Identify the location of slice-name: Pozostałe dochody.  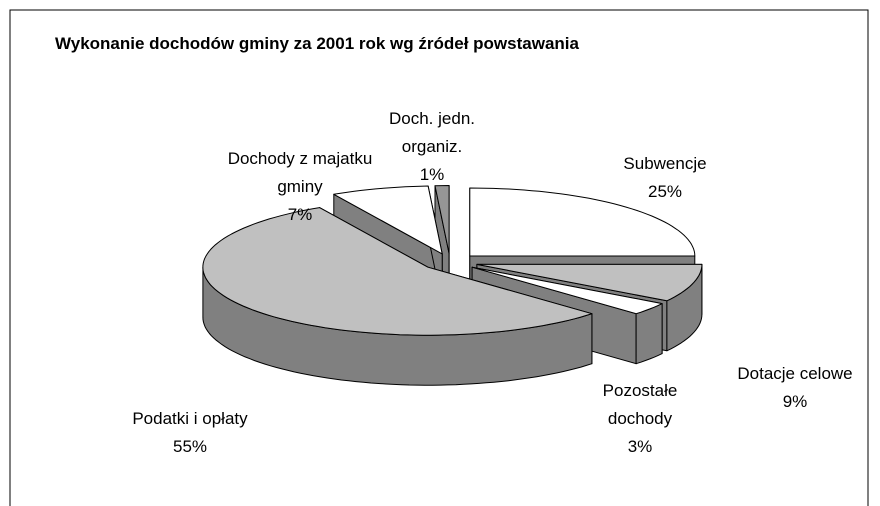
(640, 404).